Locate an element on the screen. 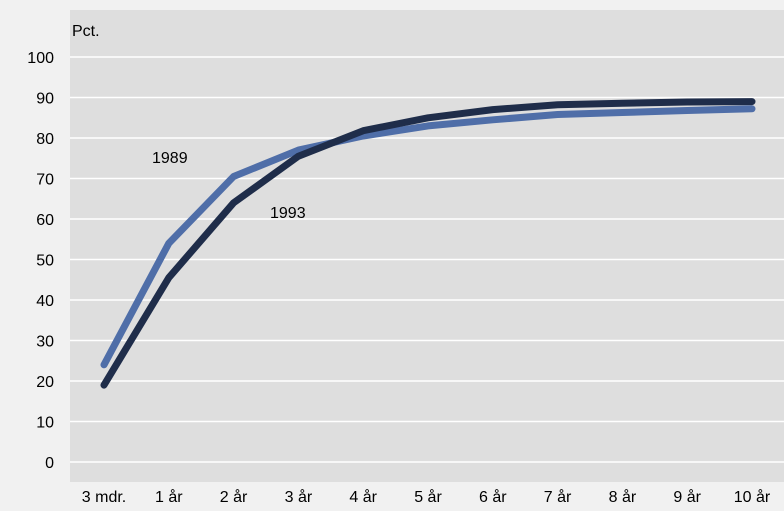 The width and height of the screenshot is (784, 511). x-tick-label: 7 år is located at coordinates (558, 497).